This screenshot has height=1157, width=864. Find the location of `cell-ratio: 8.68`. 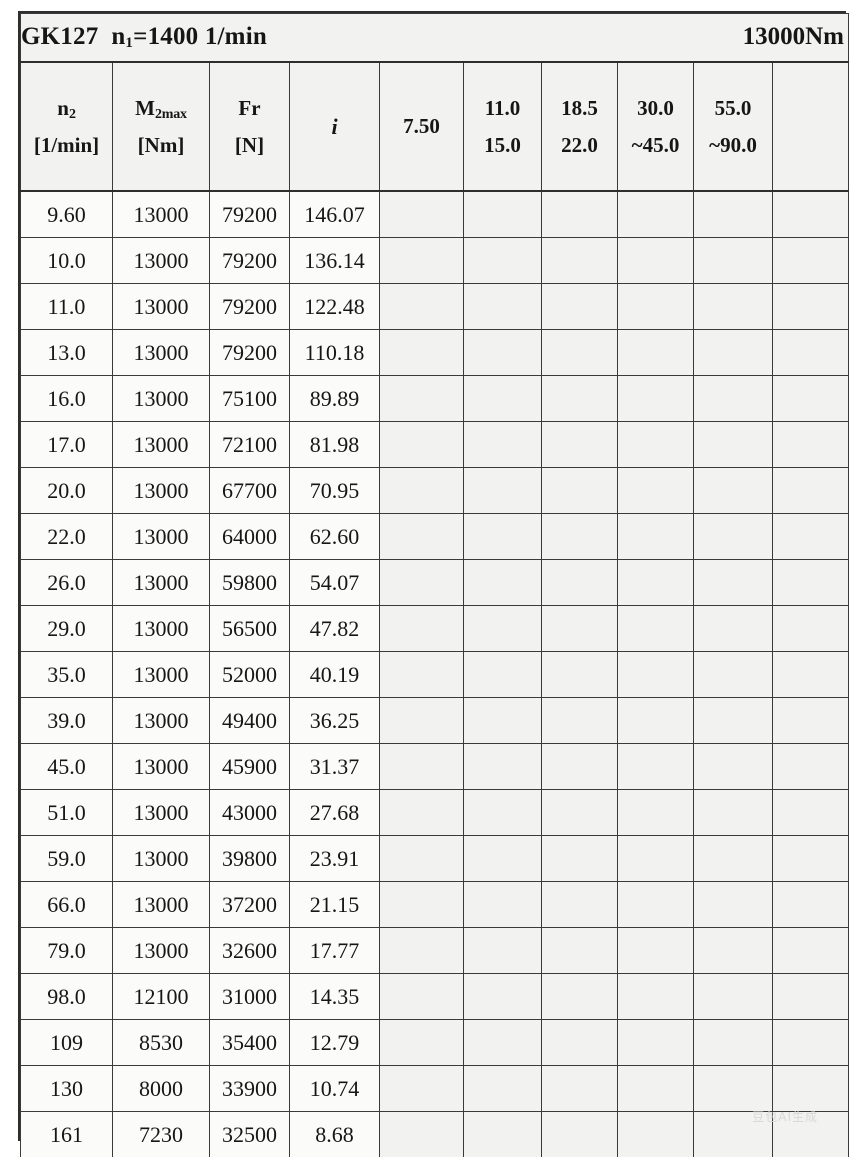

cell-ratio: 8.68 is located at coordinates (335, 1134).